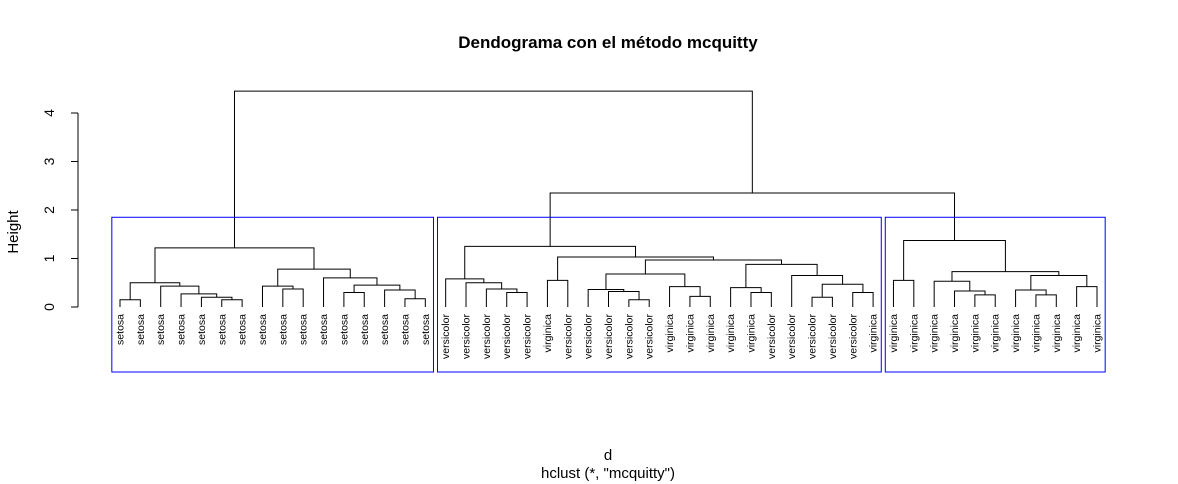 This screenshot has width=1178, height=484. What do you see at coordinates (283, 329) in the screenshot?
I see `leaf-label-8: setosa` at bounding box center [283, 329].